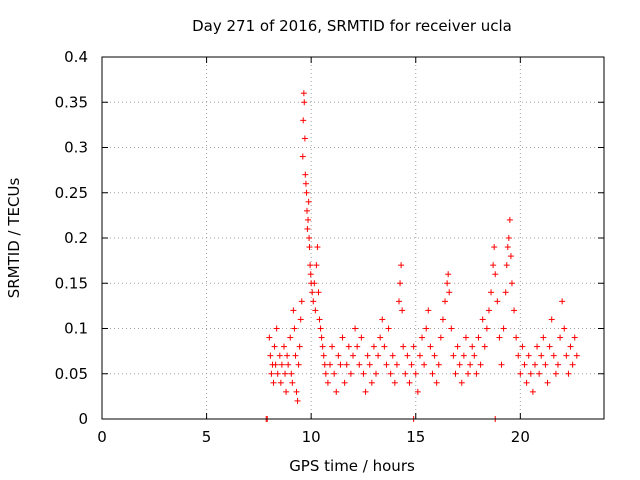 The image size is (640, 480). What do you see at coordinates (415, 437) in the screenshot?
I see `x-tick-label: 15` at bounding box center [415, 437].